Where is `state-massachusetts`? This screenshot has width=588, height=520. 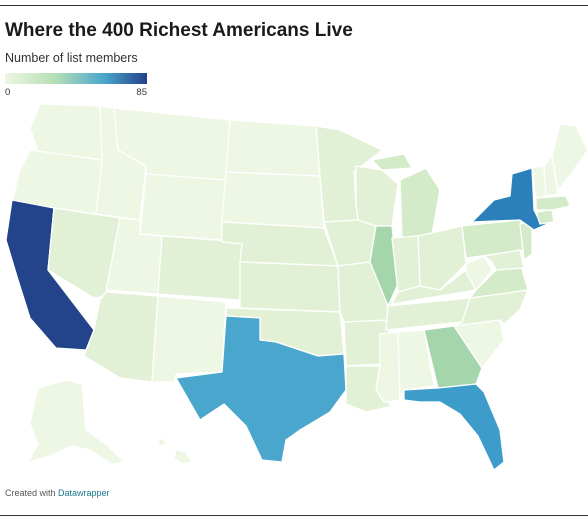
state-massachusetts is located at coordinates (553, 203).